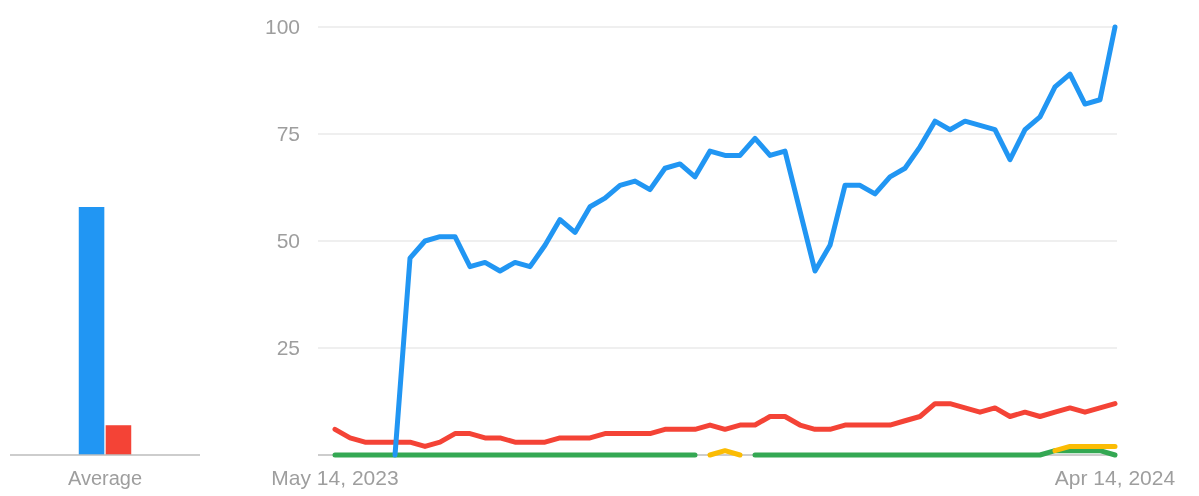  I want to click on x-tick-label: Average, so click(105, 478).